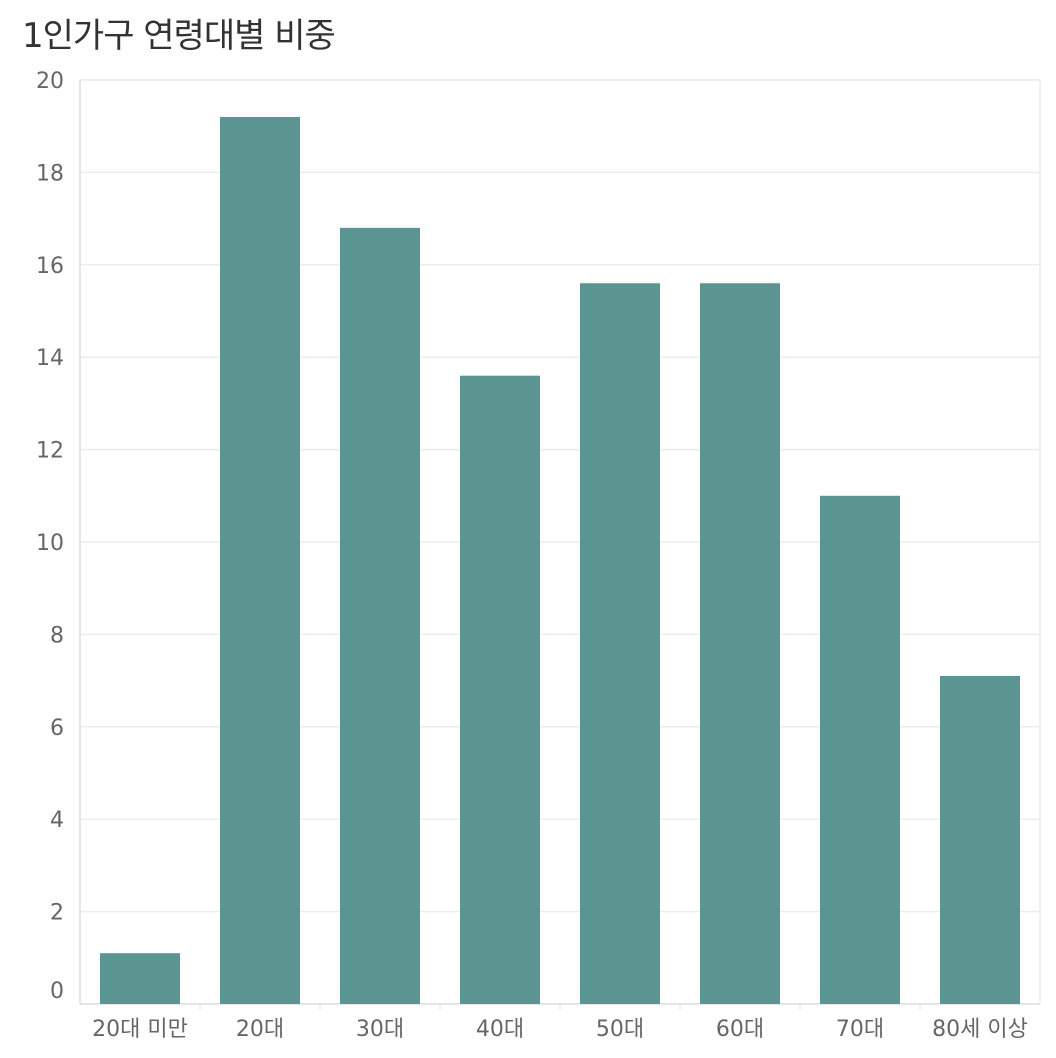 This screenshot has width=1056, height=1058. What do you see at coordinates (560, 1029) in the screenshot?
I see `x-axis-ticks: 20대 미만 20대 30대 40대 50대 60대 70대 80세 이상` at bounding box center [560, 1029].